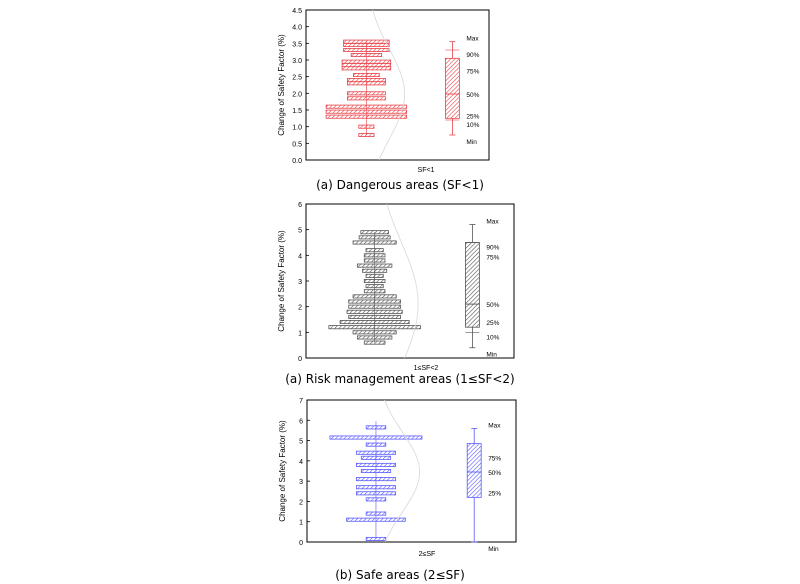 The width and height of the screenshot is (800, 584). What do you see at coordinates (297, 128) in the screenshot?
I see `y-tick-label: 1.0` at bounding box center [297, 128].